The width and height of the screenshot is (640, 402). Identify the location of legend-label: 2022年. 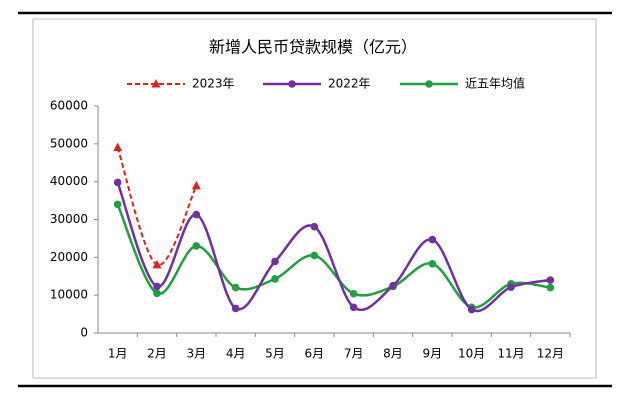
(349, 84).